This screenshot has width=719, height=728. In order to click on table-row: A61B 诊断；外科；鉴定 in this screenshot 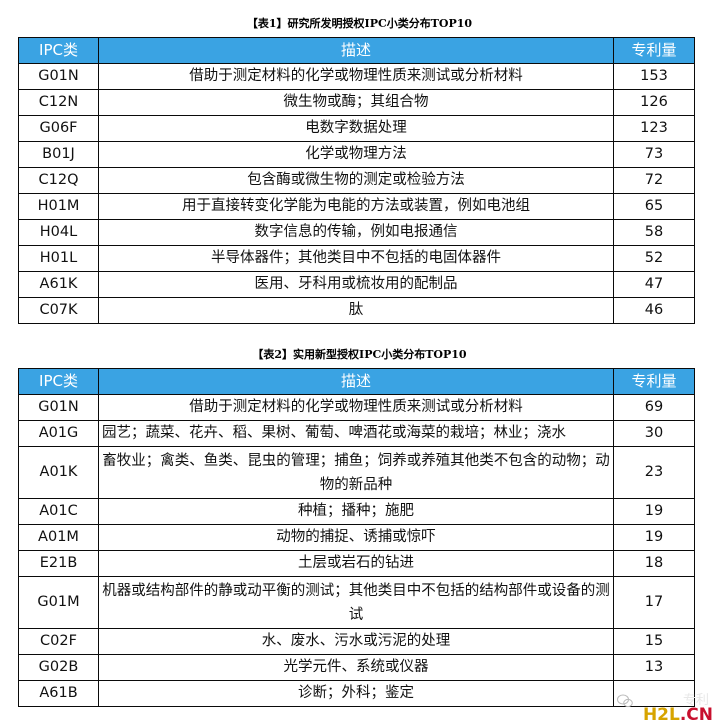, I will do `click(356, 693)`.